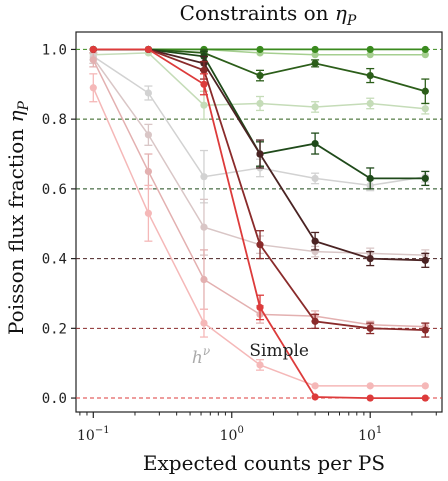  Describe the element at coordinates (59, 224) in the screenshot. I see `y-axis-ticks: 0.0 0.2 0.4 0.6 0.8 1.0` at that location.